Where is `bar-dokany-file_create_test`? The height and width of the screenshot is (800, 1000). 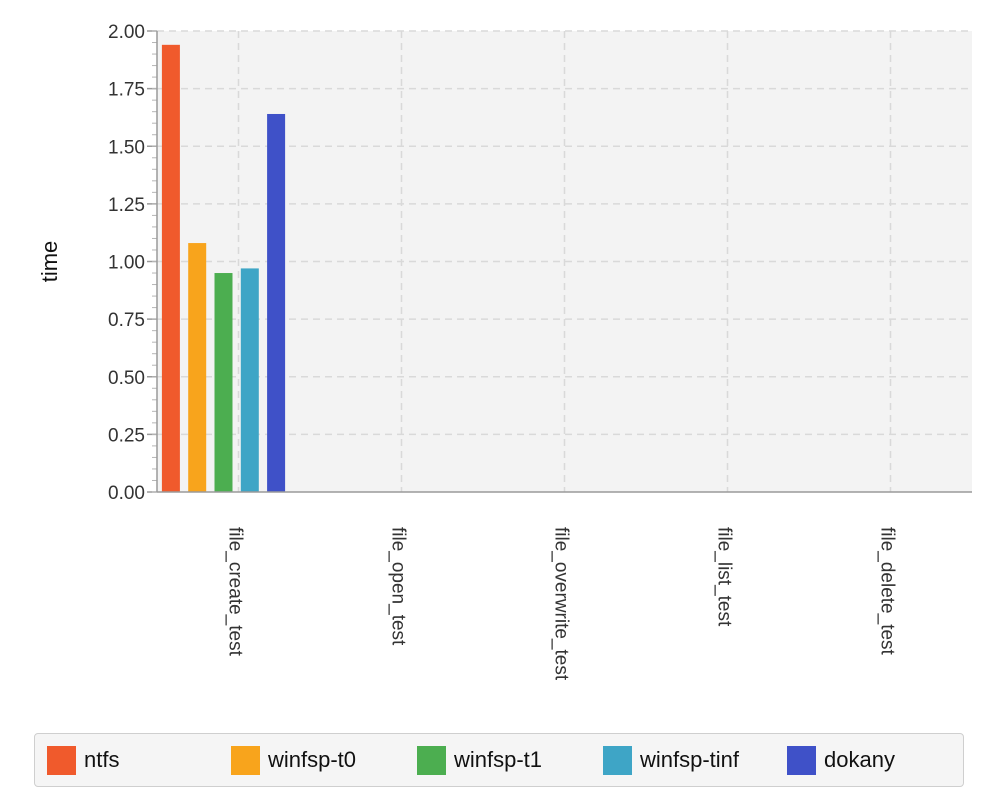 bar-dokany-file_create_test is located at coordinates (276, 302).